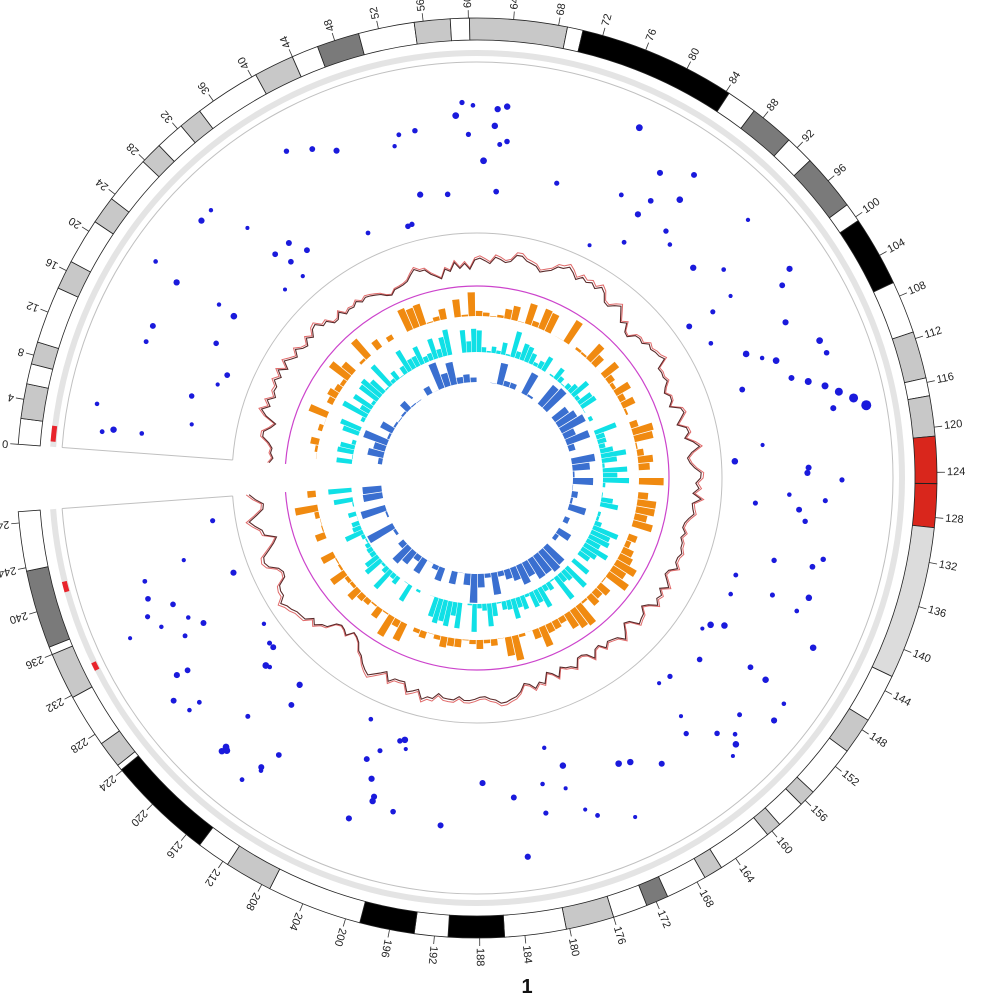 The width and height of the screenshot is (982, 1003). What do you see at coordinates (850, 778) in the screenshot?
I see `tick-label-38: 152` at bounding box center [850, 778].